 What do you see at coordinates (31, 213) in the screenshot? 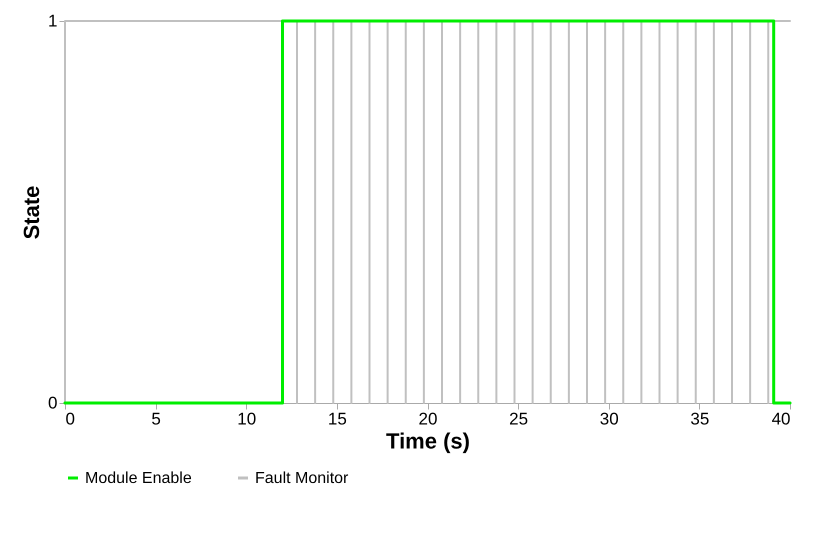
I see `y-axis-title: State` at bounding box center [31, 213].